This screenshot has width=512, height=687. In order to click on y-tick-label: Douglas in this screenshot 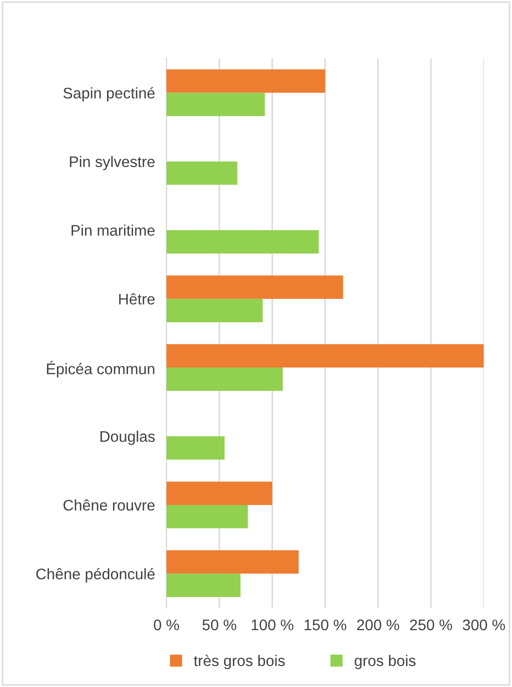, I will do `click(127, 437)`.